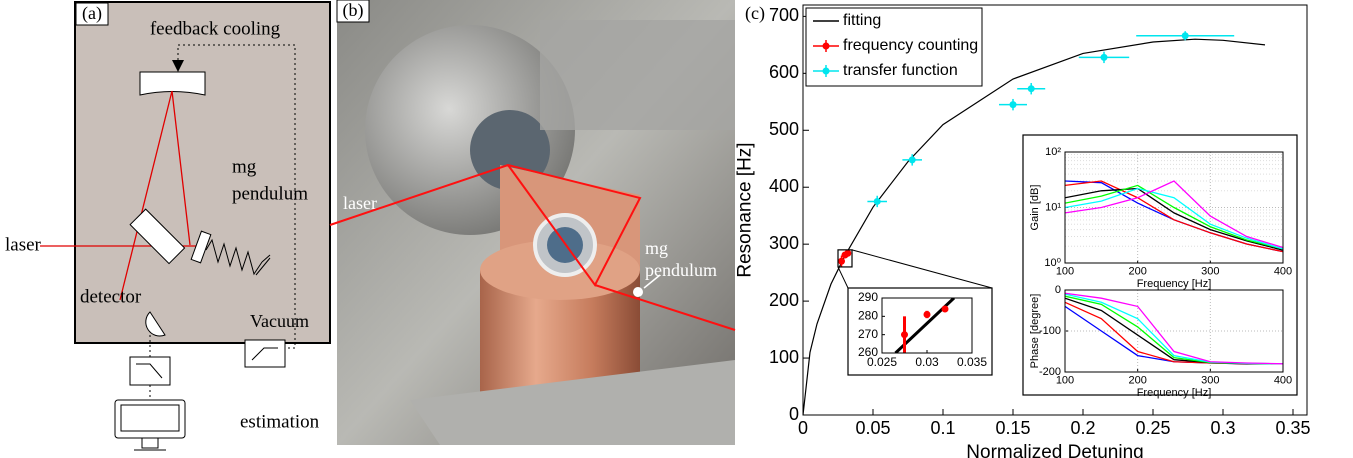  Describe the element at coordinates (1054, 450) in the screenshot. I see `x-axis-label: Normalized Detuning` at that location.